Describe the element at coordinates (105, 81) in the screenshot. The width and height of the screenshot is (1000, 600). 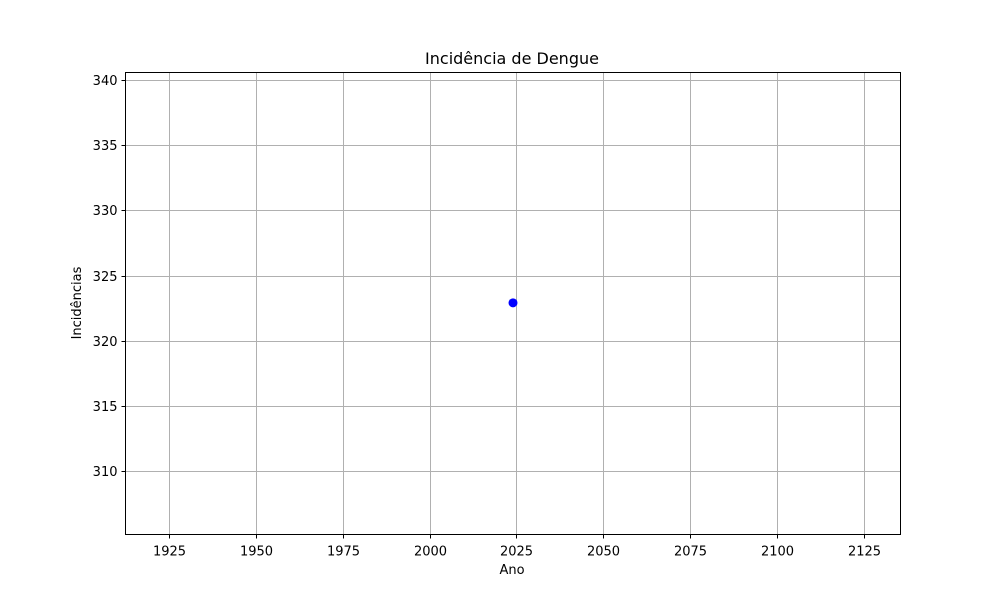
I see `y-tick-label: 340` at that location.